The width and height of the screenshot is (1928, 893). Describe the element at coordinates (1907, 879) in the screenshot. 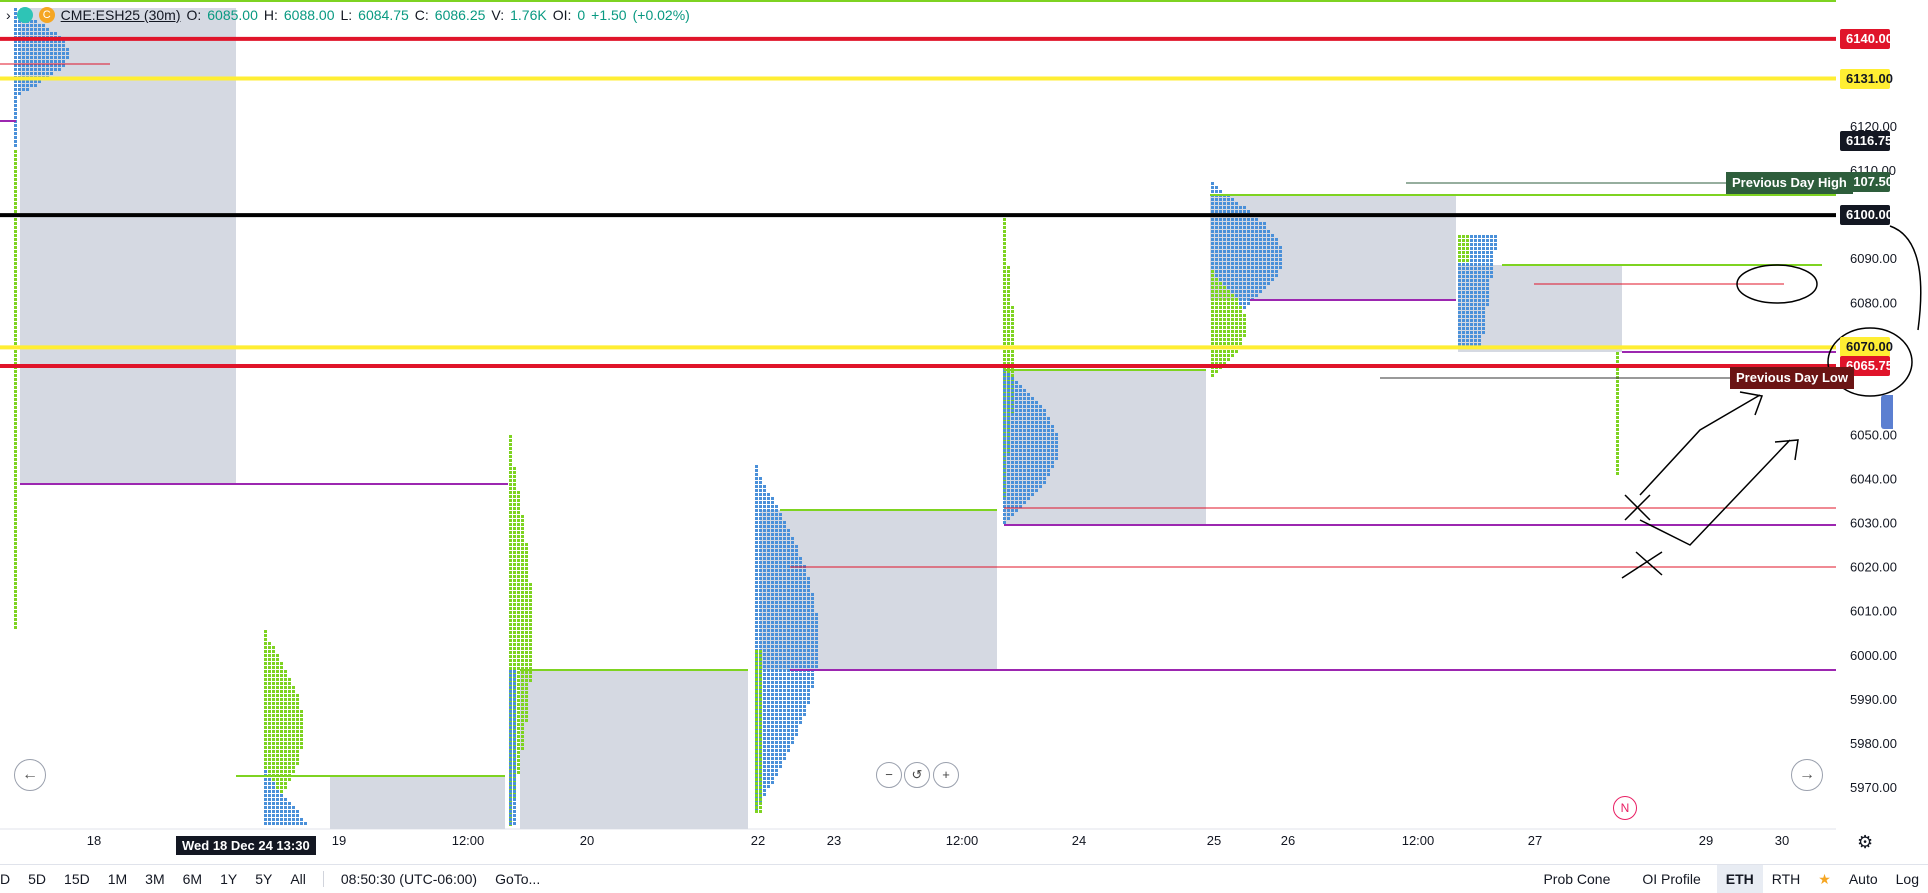

I see `log-button: Log` at that location.